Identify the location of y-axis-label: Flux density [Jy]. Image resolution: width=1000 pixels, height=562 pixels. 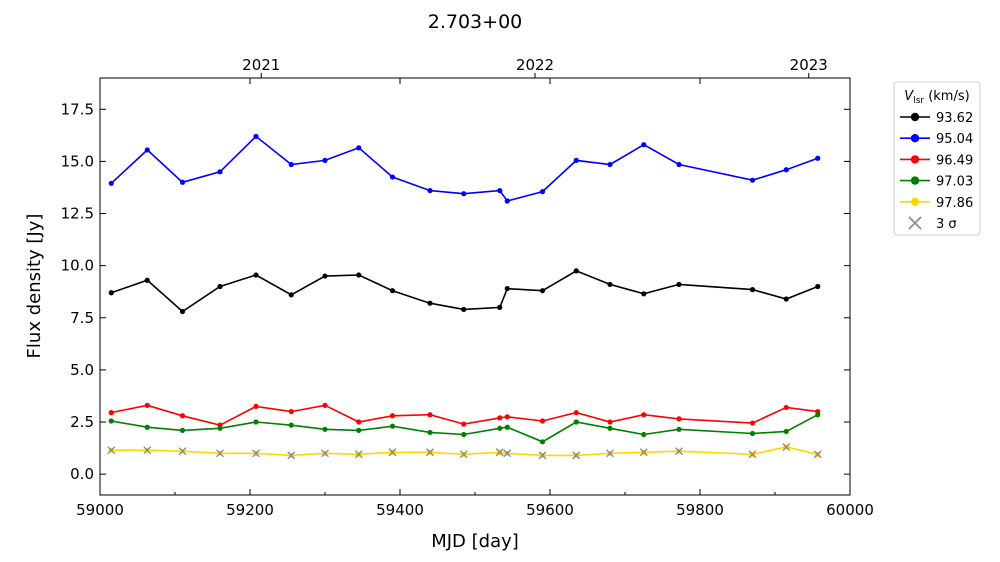
(34, 286).